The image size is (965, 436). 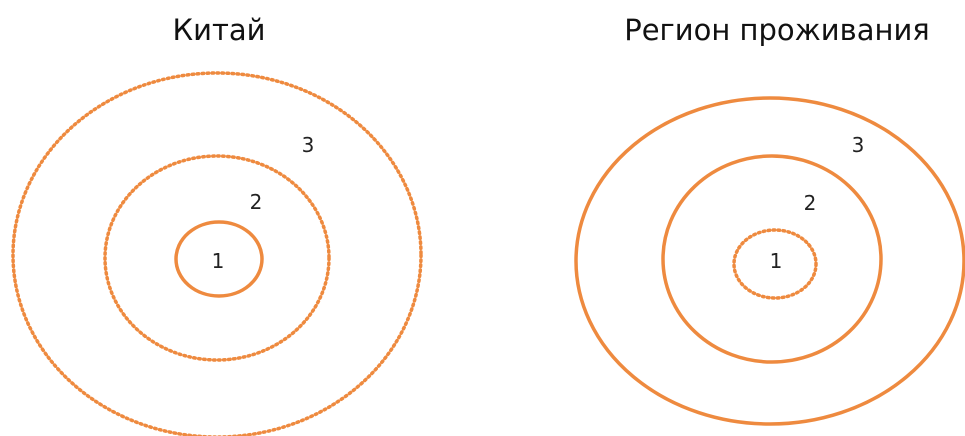 I want to click on ring-label-region-3: 3, so click(x=858, y=145).